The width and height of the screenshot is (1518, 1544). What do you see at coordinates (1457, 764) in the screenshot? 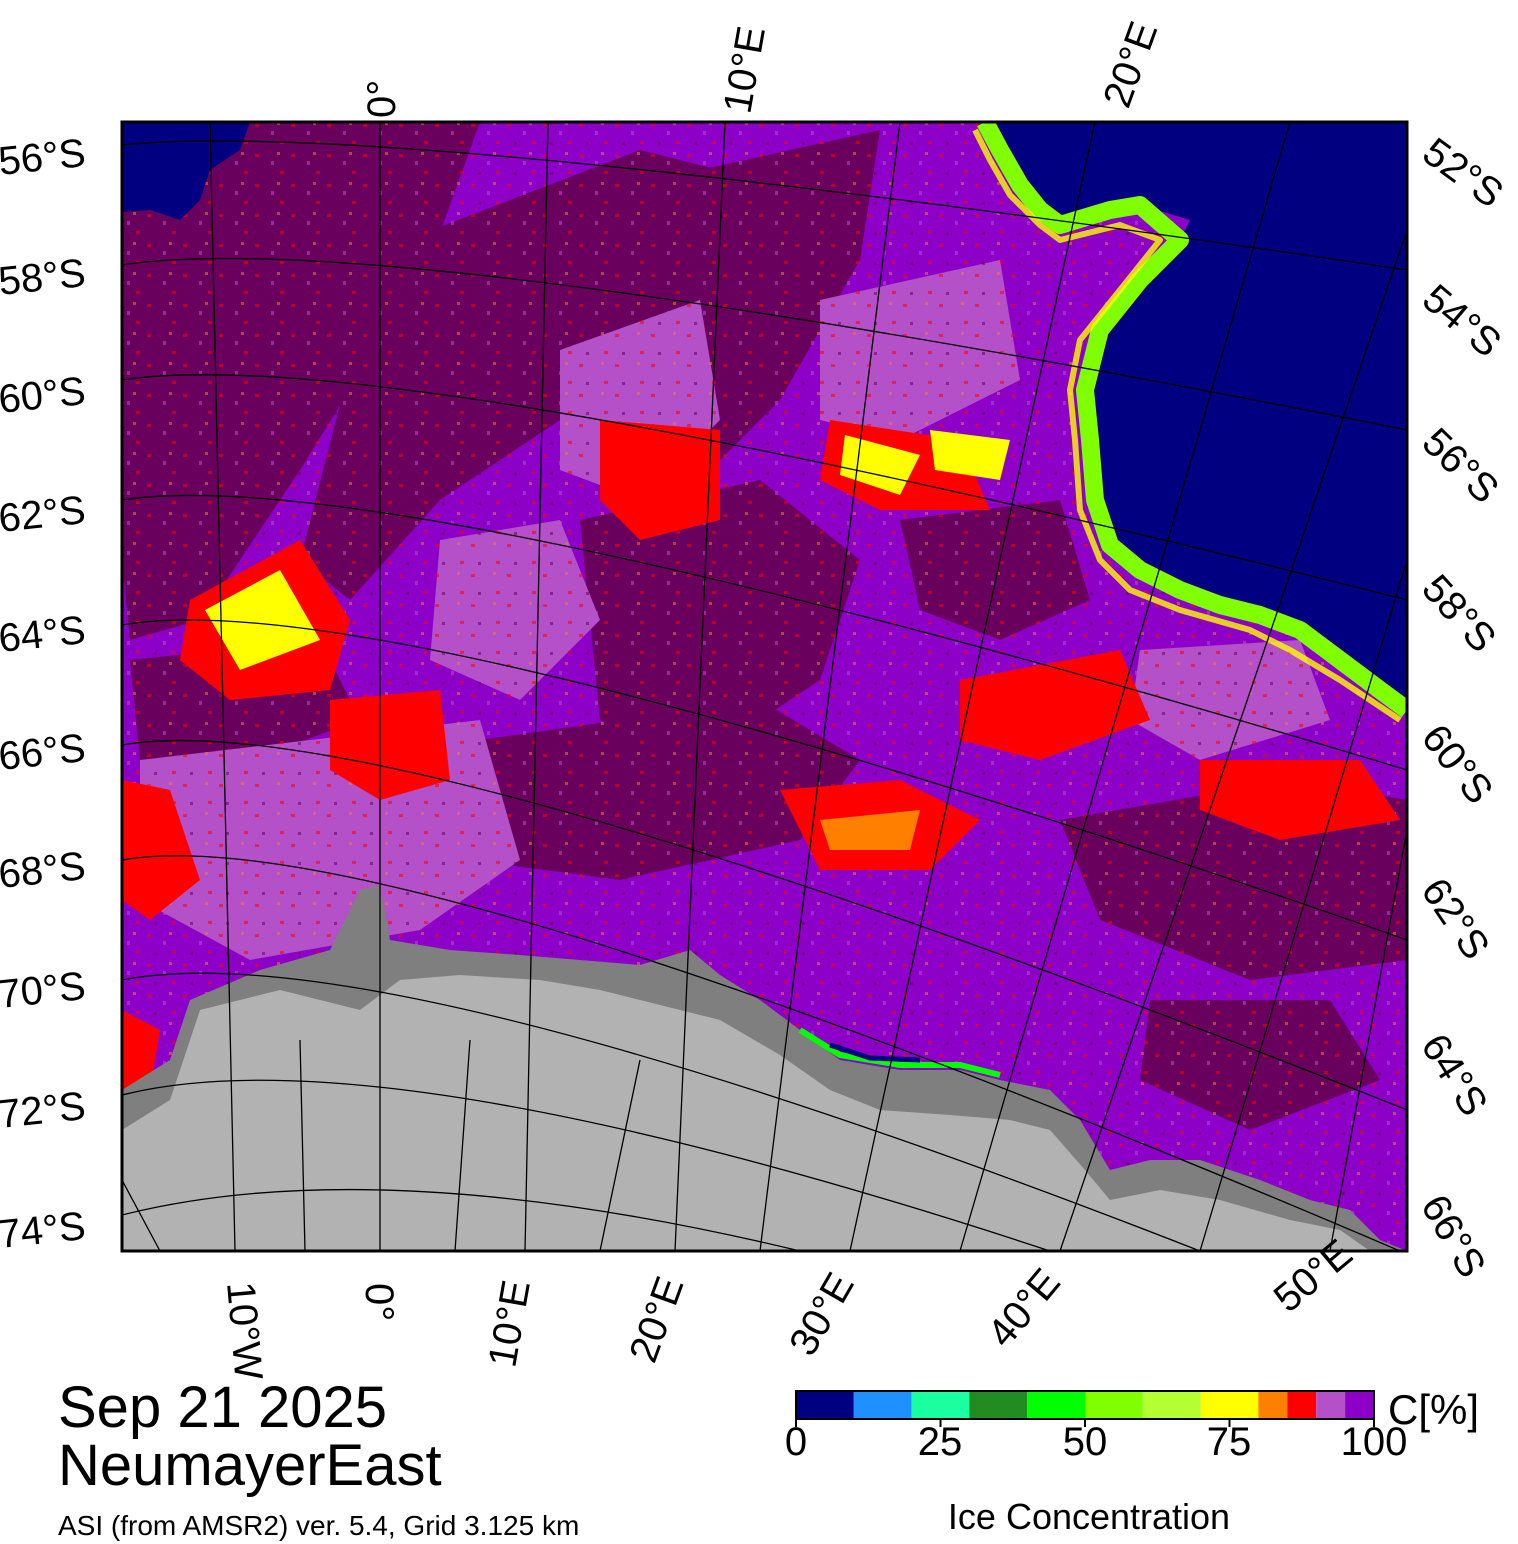
I see `lat-label-right: 60°S` at bounding box center [1457, 764].